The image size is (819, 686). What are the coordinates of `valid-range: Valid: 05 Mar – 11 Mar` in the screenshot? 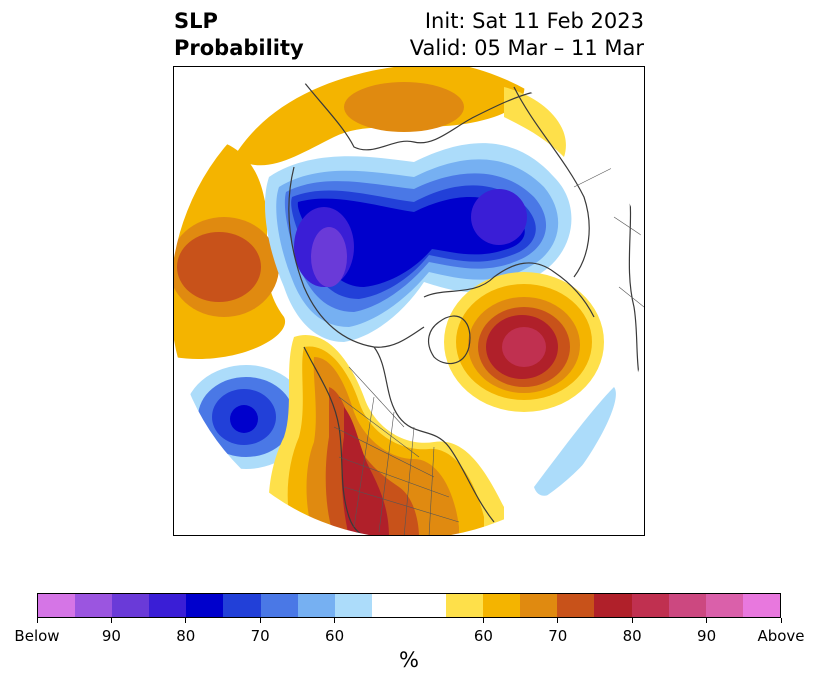 It's located at (526, 48).